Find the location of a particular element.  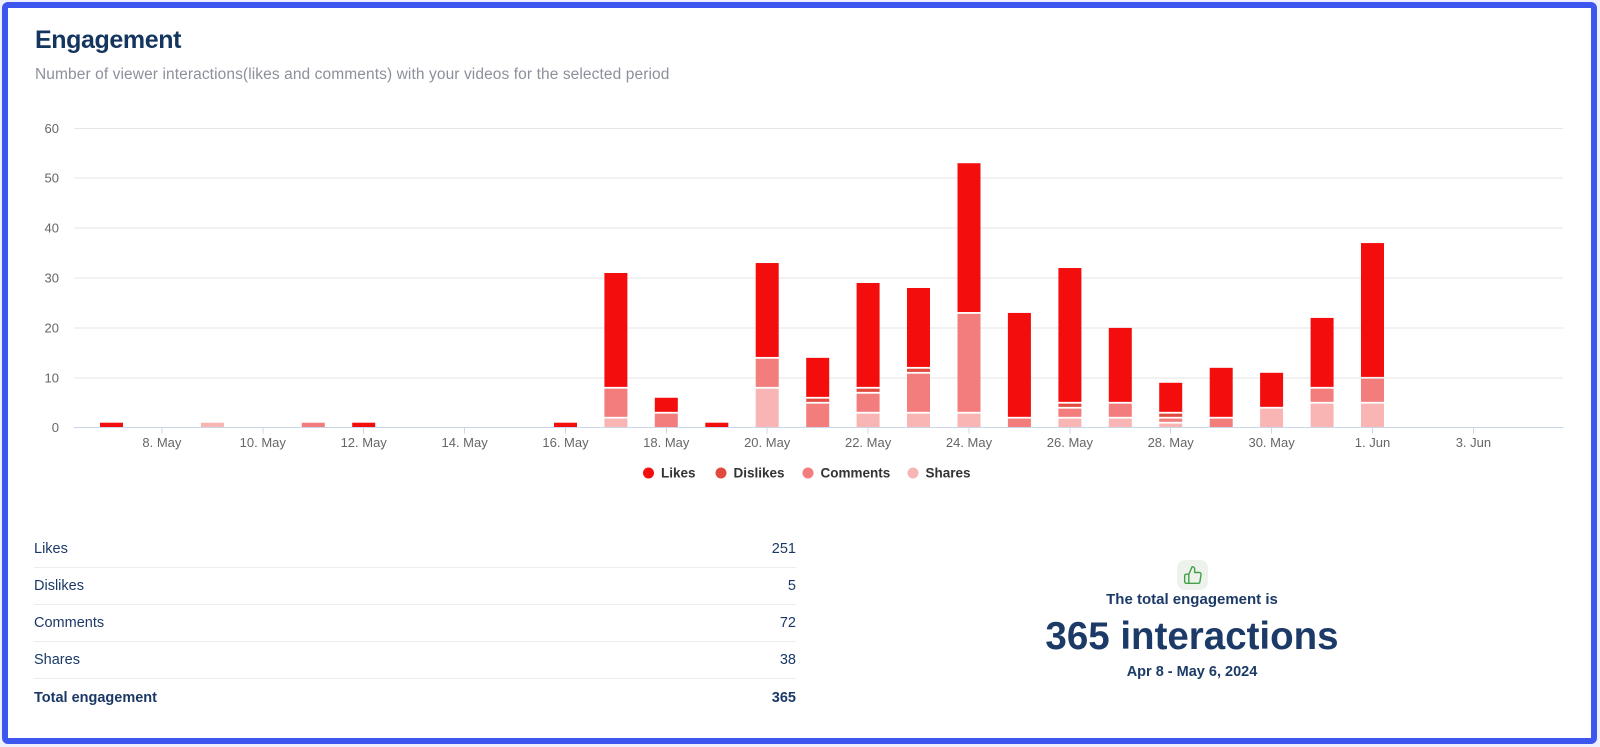

svg-text: 26. May is located at coordinates (1070, 442).